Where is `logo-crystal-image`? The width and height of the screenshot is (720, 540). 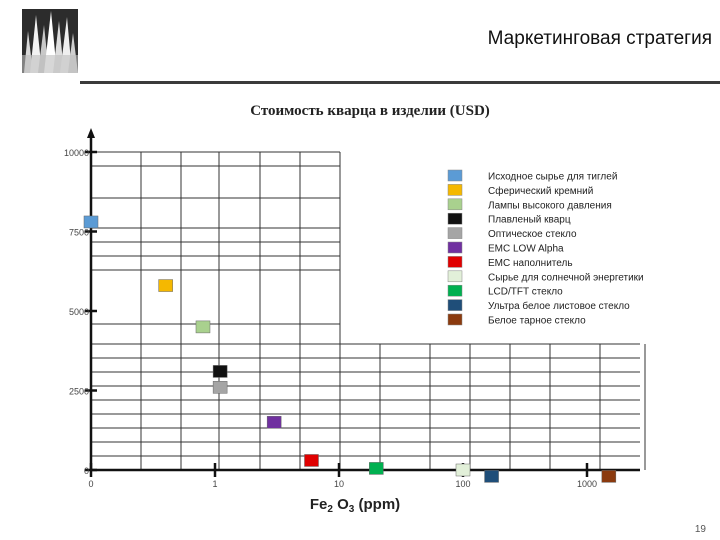
logo-crystal-image is located at coordinates (50, 41).